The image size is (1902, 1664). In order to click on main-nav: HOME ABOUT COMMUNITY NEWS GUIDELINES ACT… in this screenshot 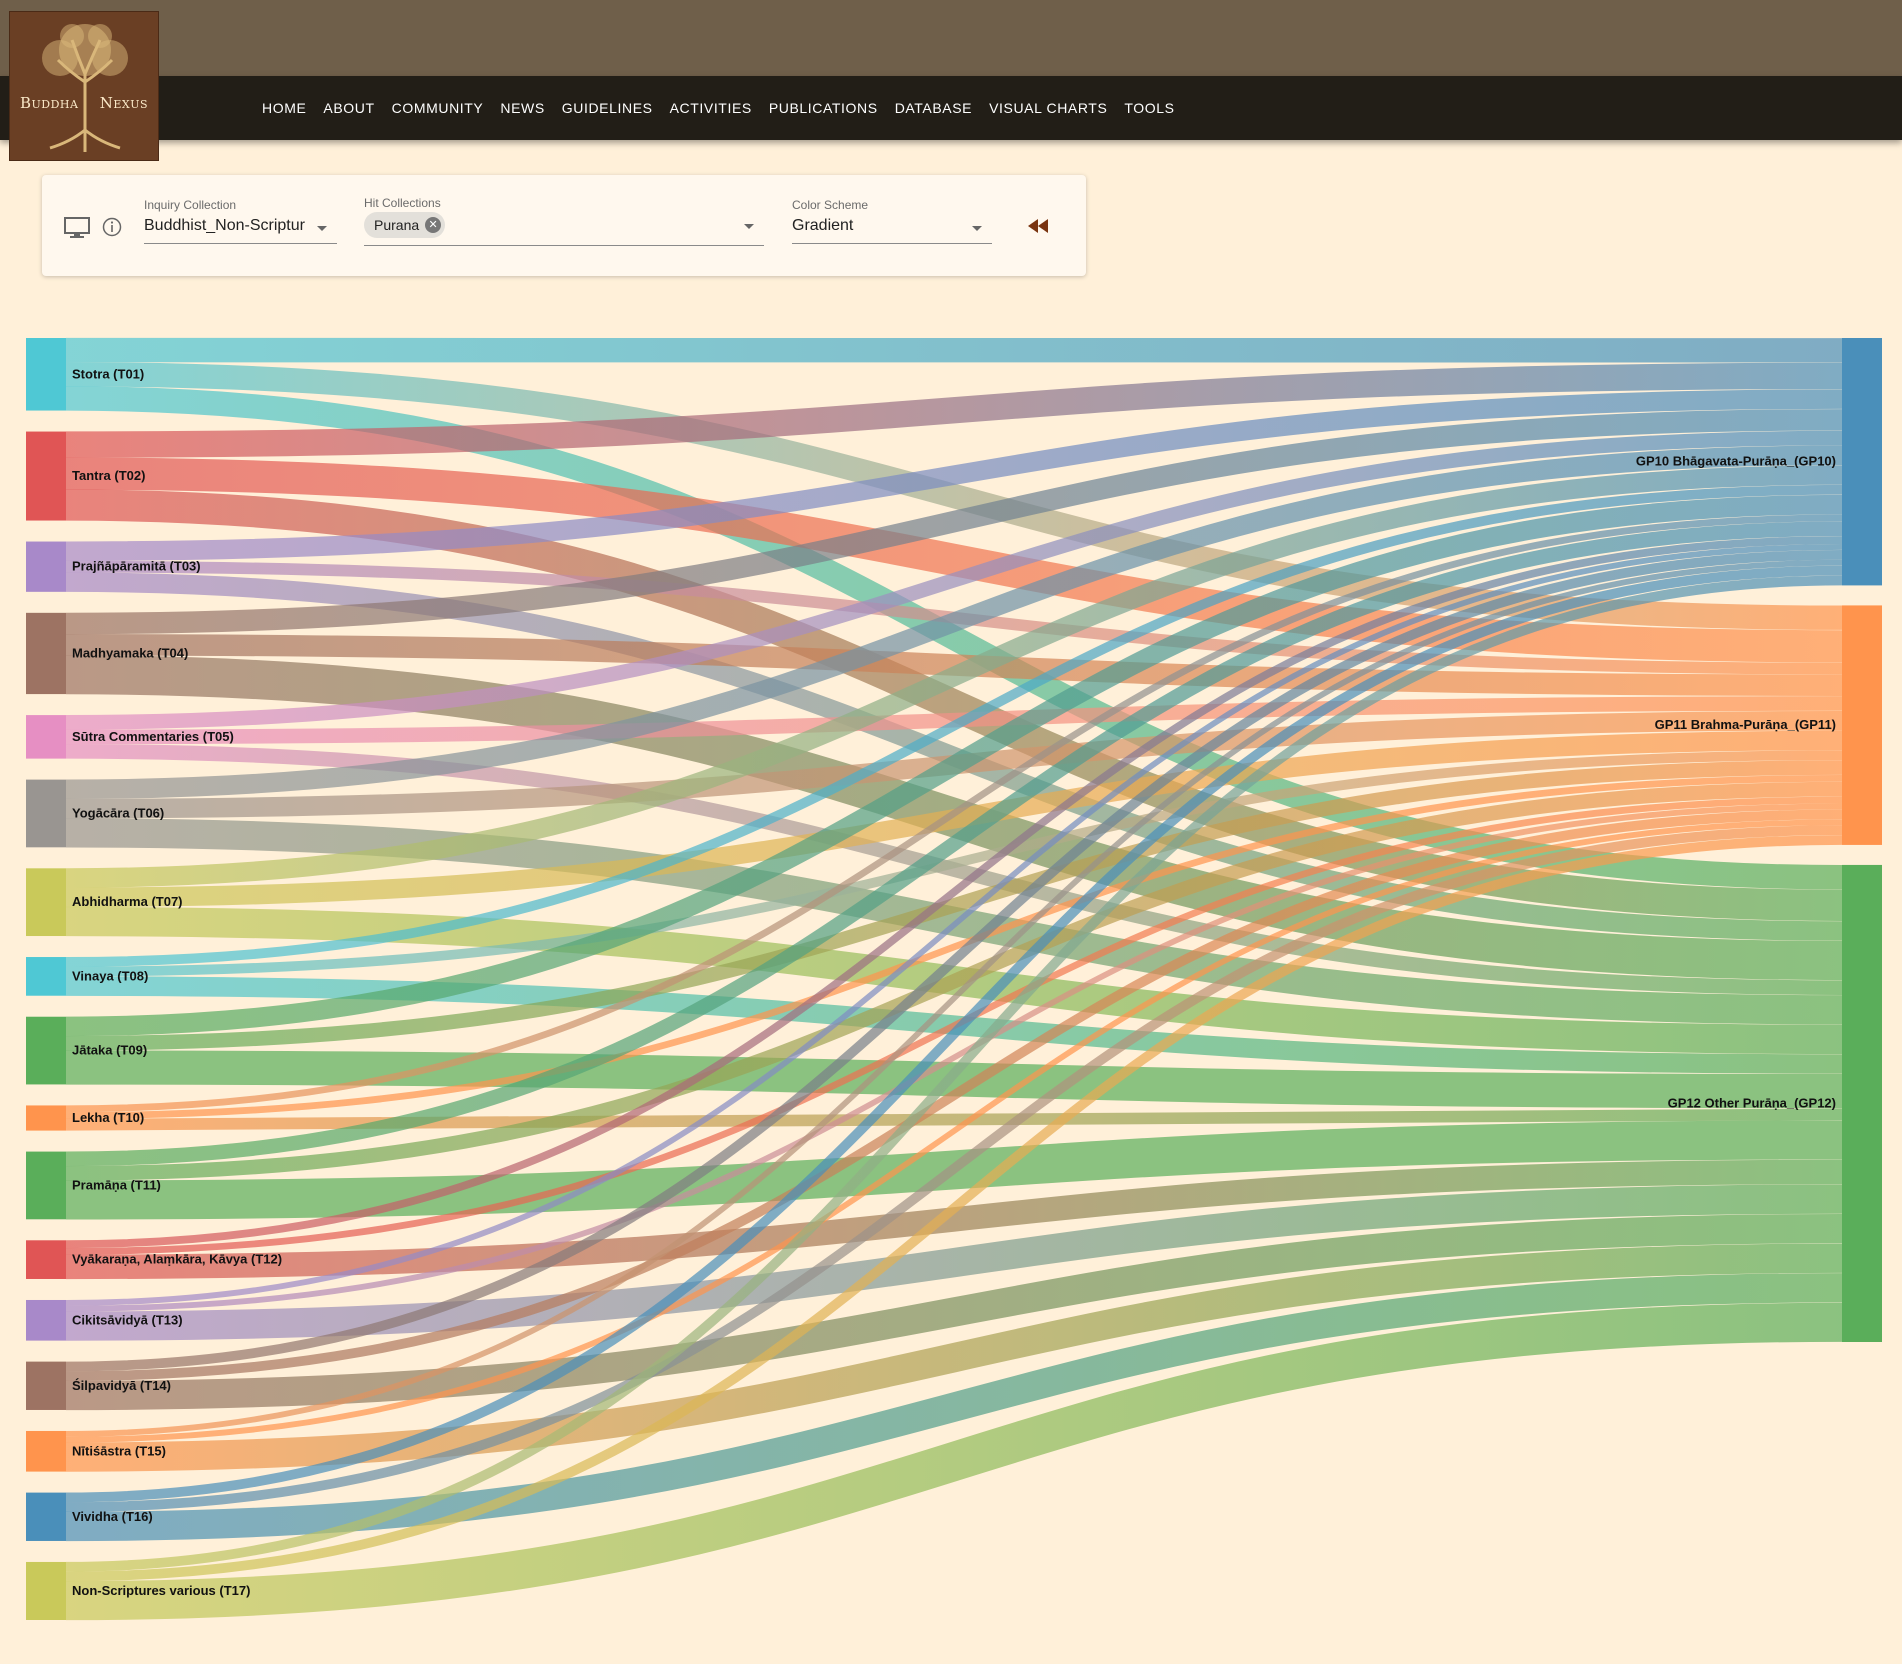, I will do `click(727, 108)`.